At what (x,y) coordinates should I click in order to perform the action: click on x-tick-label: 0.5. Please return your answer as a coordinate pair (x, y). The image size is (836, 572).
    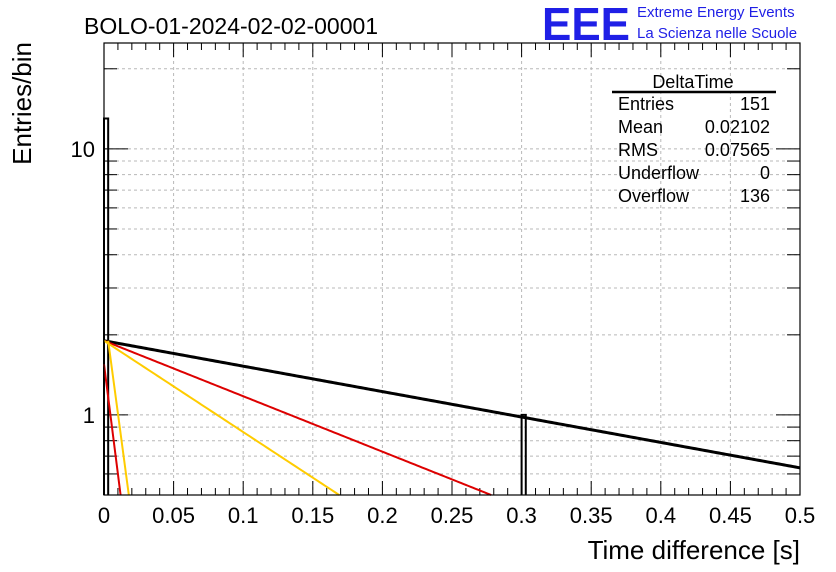
    Looking at the image, I should click on (800, 515).